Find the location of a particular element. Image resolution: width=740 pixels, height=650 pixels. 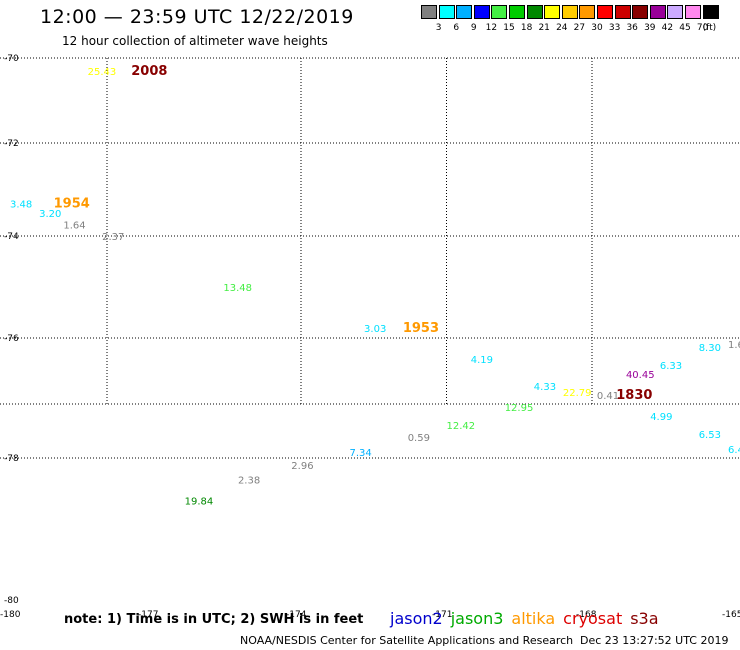

latitude-tick-label: -80 is located at coordinates (11, 601).